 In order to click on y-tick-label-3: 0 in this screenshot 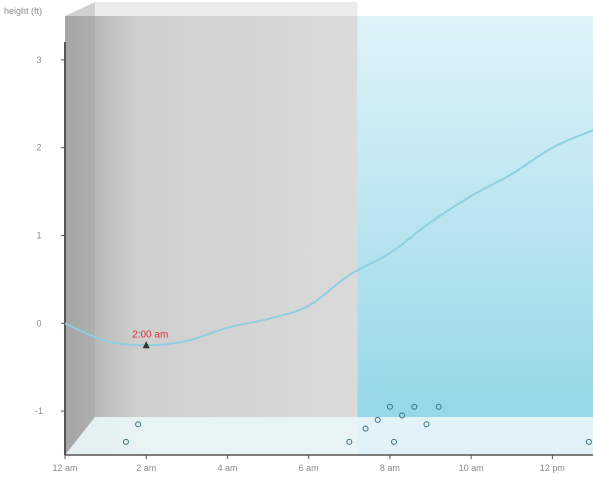, I will do `click(38, 323)`.